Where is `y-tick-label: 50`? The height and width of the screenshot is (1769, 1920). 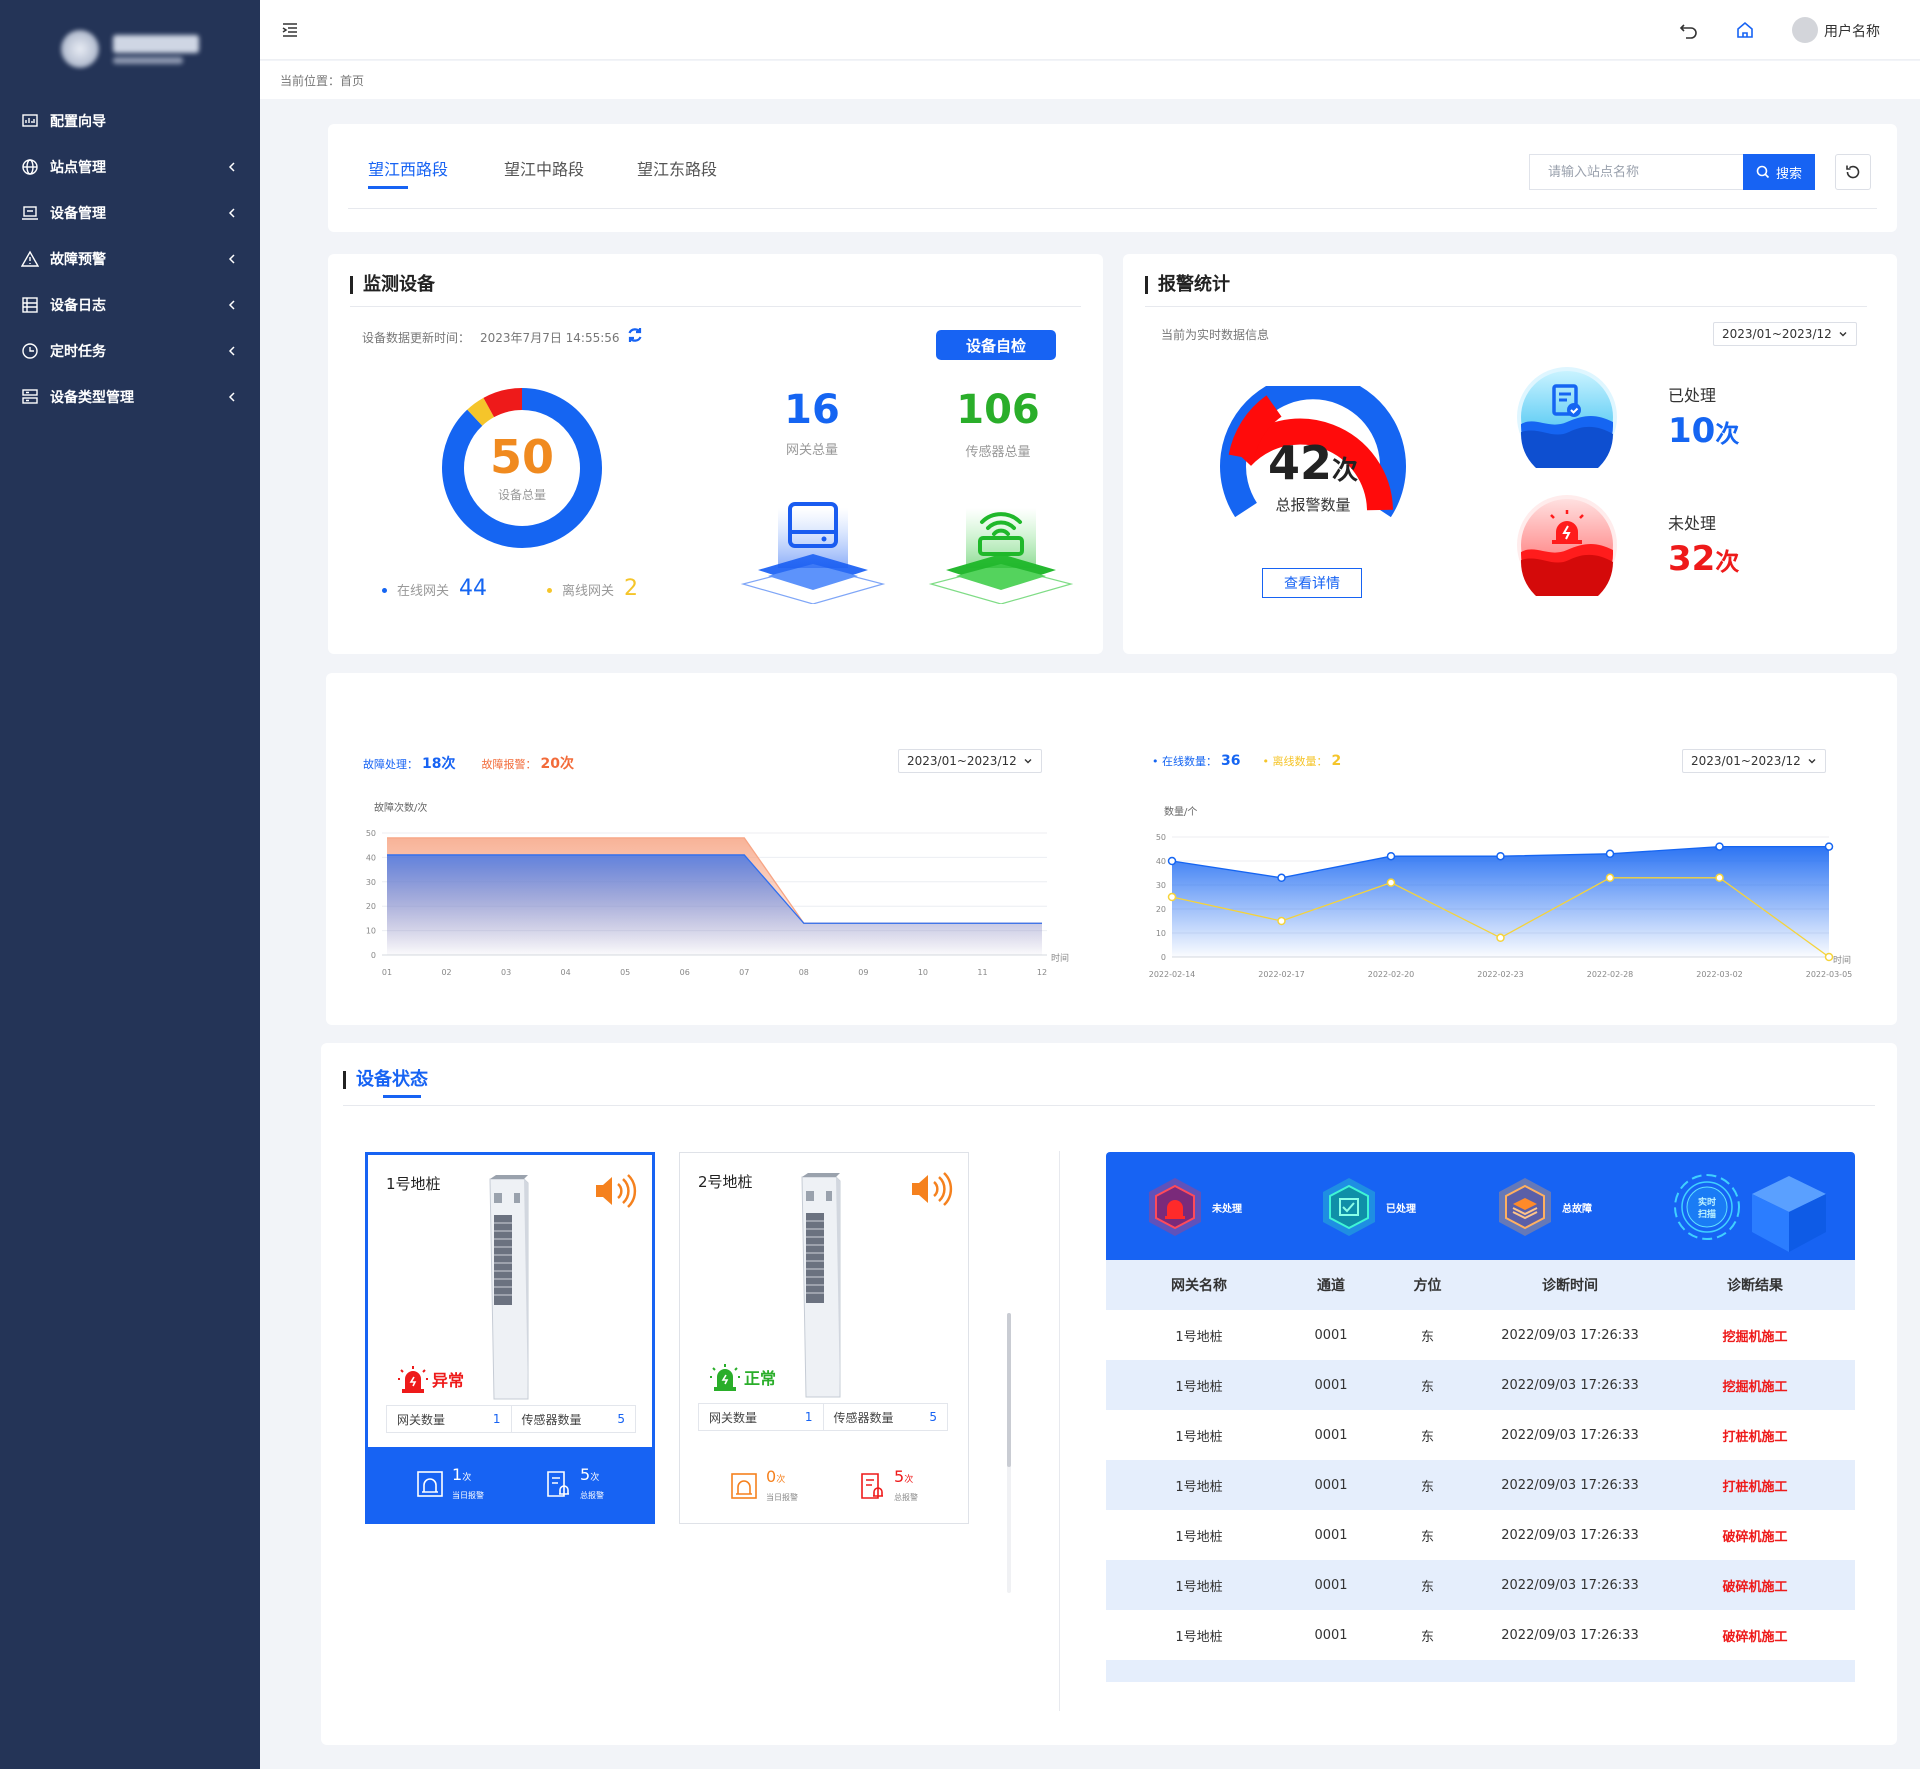 y-tick-label: 50 is located at coordinates (371, 833).